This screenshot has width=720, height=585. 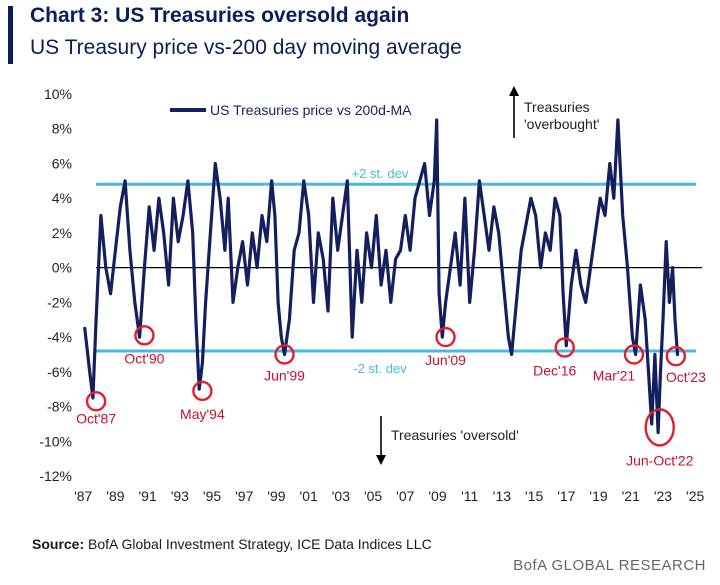 I want to click on overbought-arrow-head, so click(x=514, y=91).